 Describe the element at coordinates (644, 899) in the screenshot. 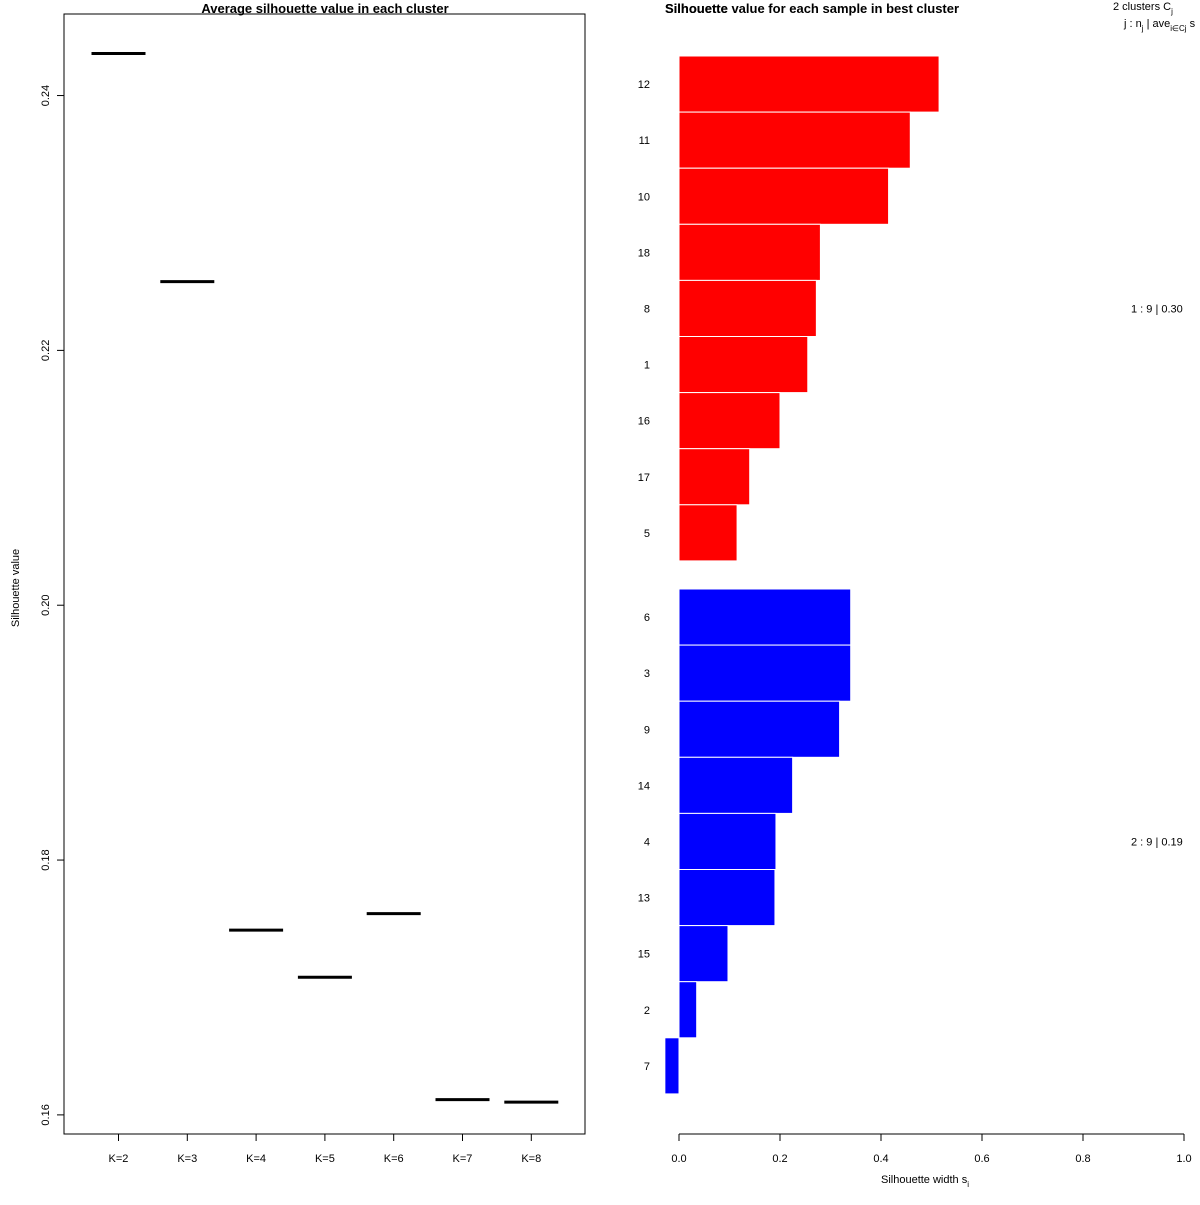

I see `sample-label: 13` at that location.